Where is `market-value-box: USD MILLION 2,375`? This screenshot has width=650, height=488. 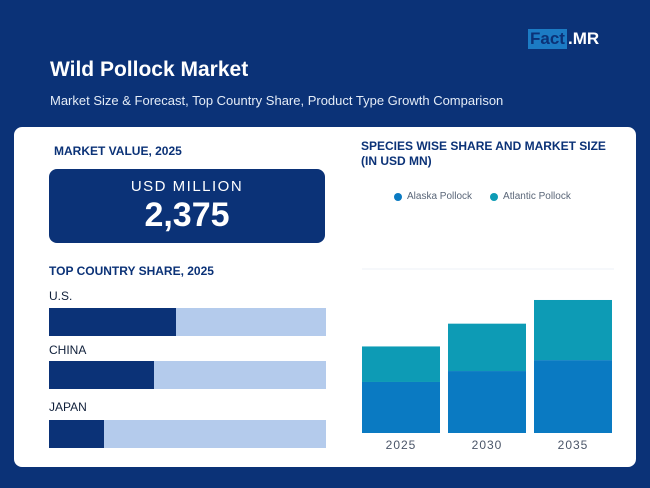 market-value-box: USD MILLION 2,375 is located at coordinates (187, 206).